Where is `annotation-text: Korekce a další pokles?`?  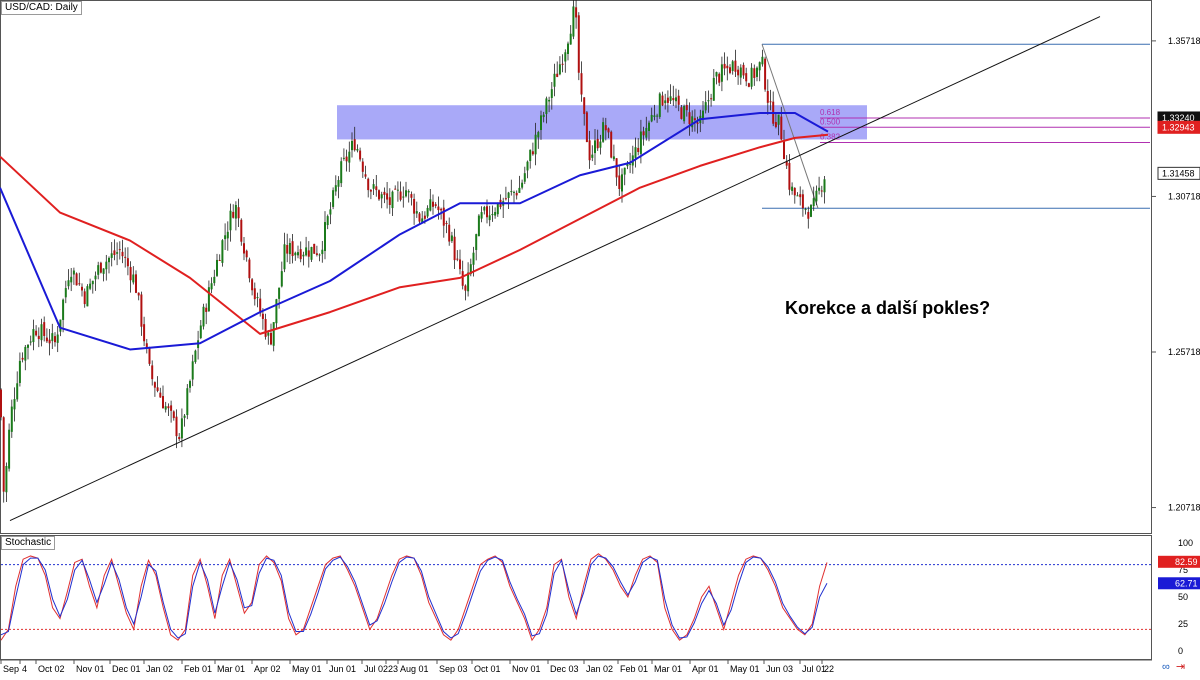 annotation-text: Korekce a další pokles? is located at coordinates (888, 308).